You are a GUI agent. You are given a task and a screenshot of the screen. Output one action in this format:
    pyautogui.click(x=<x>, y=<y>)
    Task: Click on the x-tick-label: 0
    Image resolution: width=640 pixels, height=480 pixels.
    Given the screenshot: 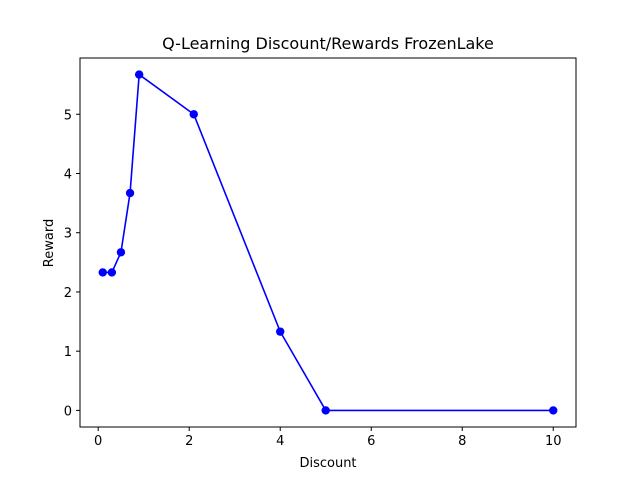 What is the action you would take?
    pyautogui.click(x=98, y=441)
    